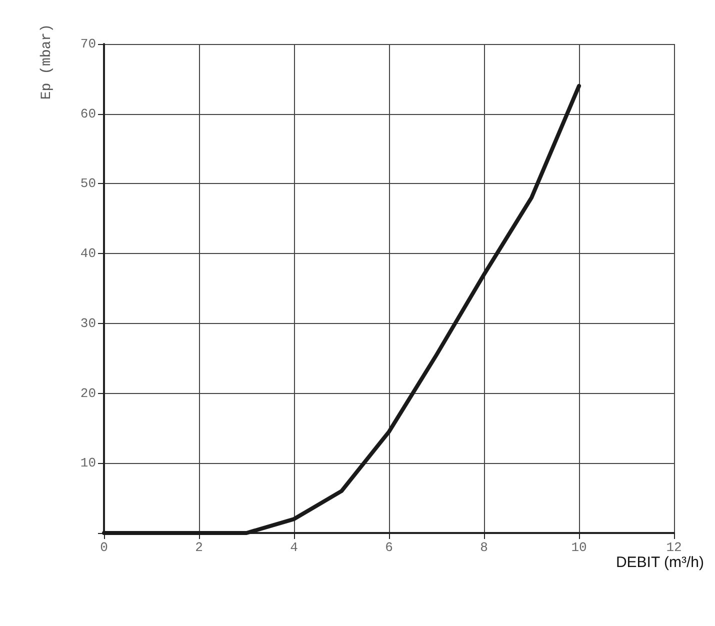 The width and height of the screenshot is (715, 626). What do you see at coordinates (199, 547) in the screenshot?
I see `x-tick-label: 2` at bounding box center [199, 547].